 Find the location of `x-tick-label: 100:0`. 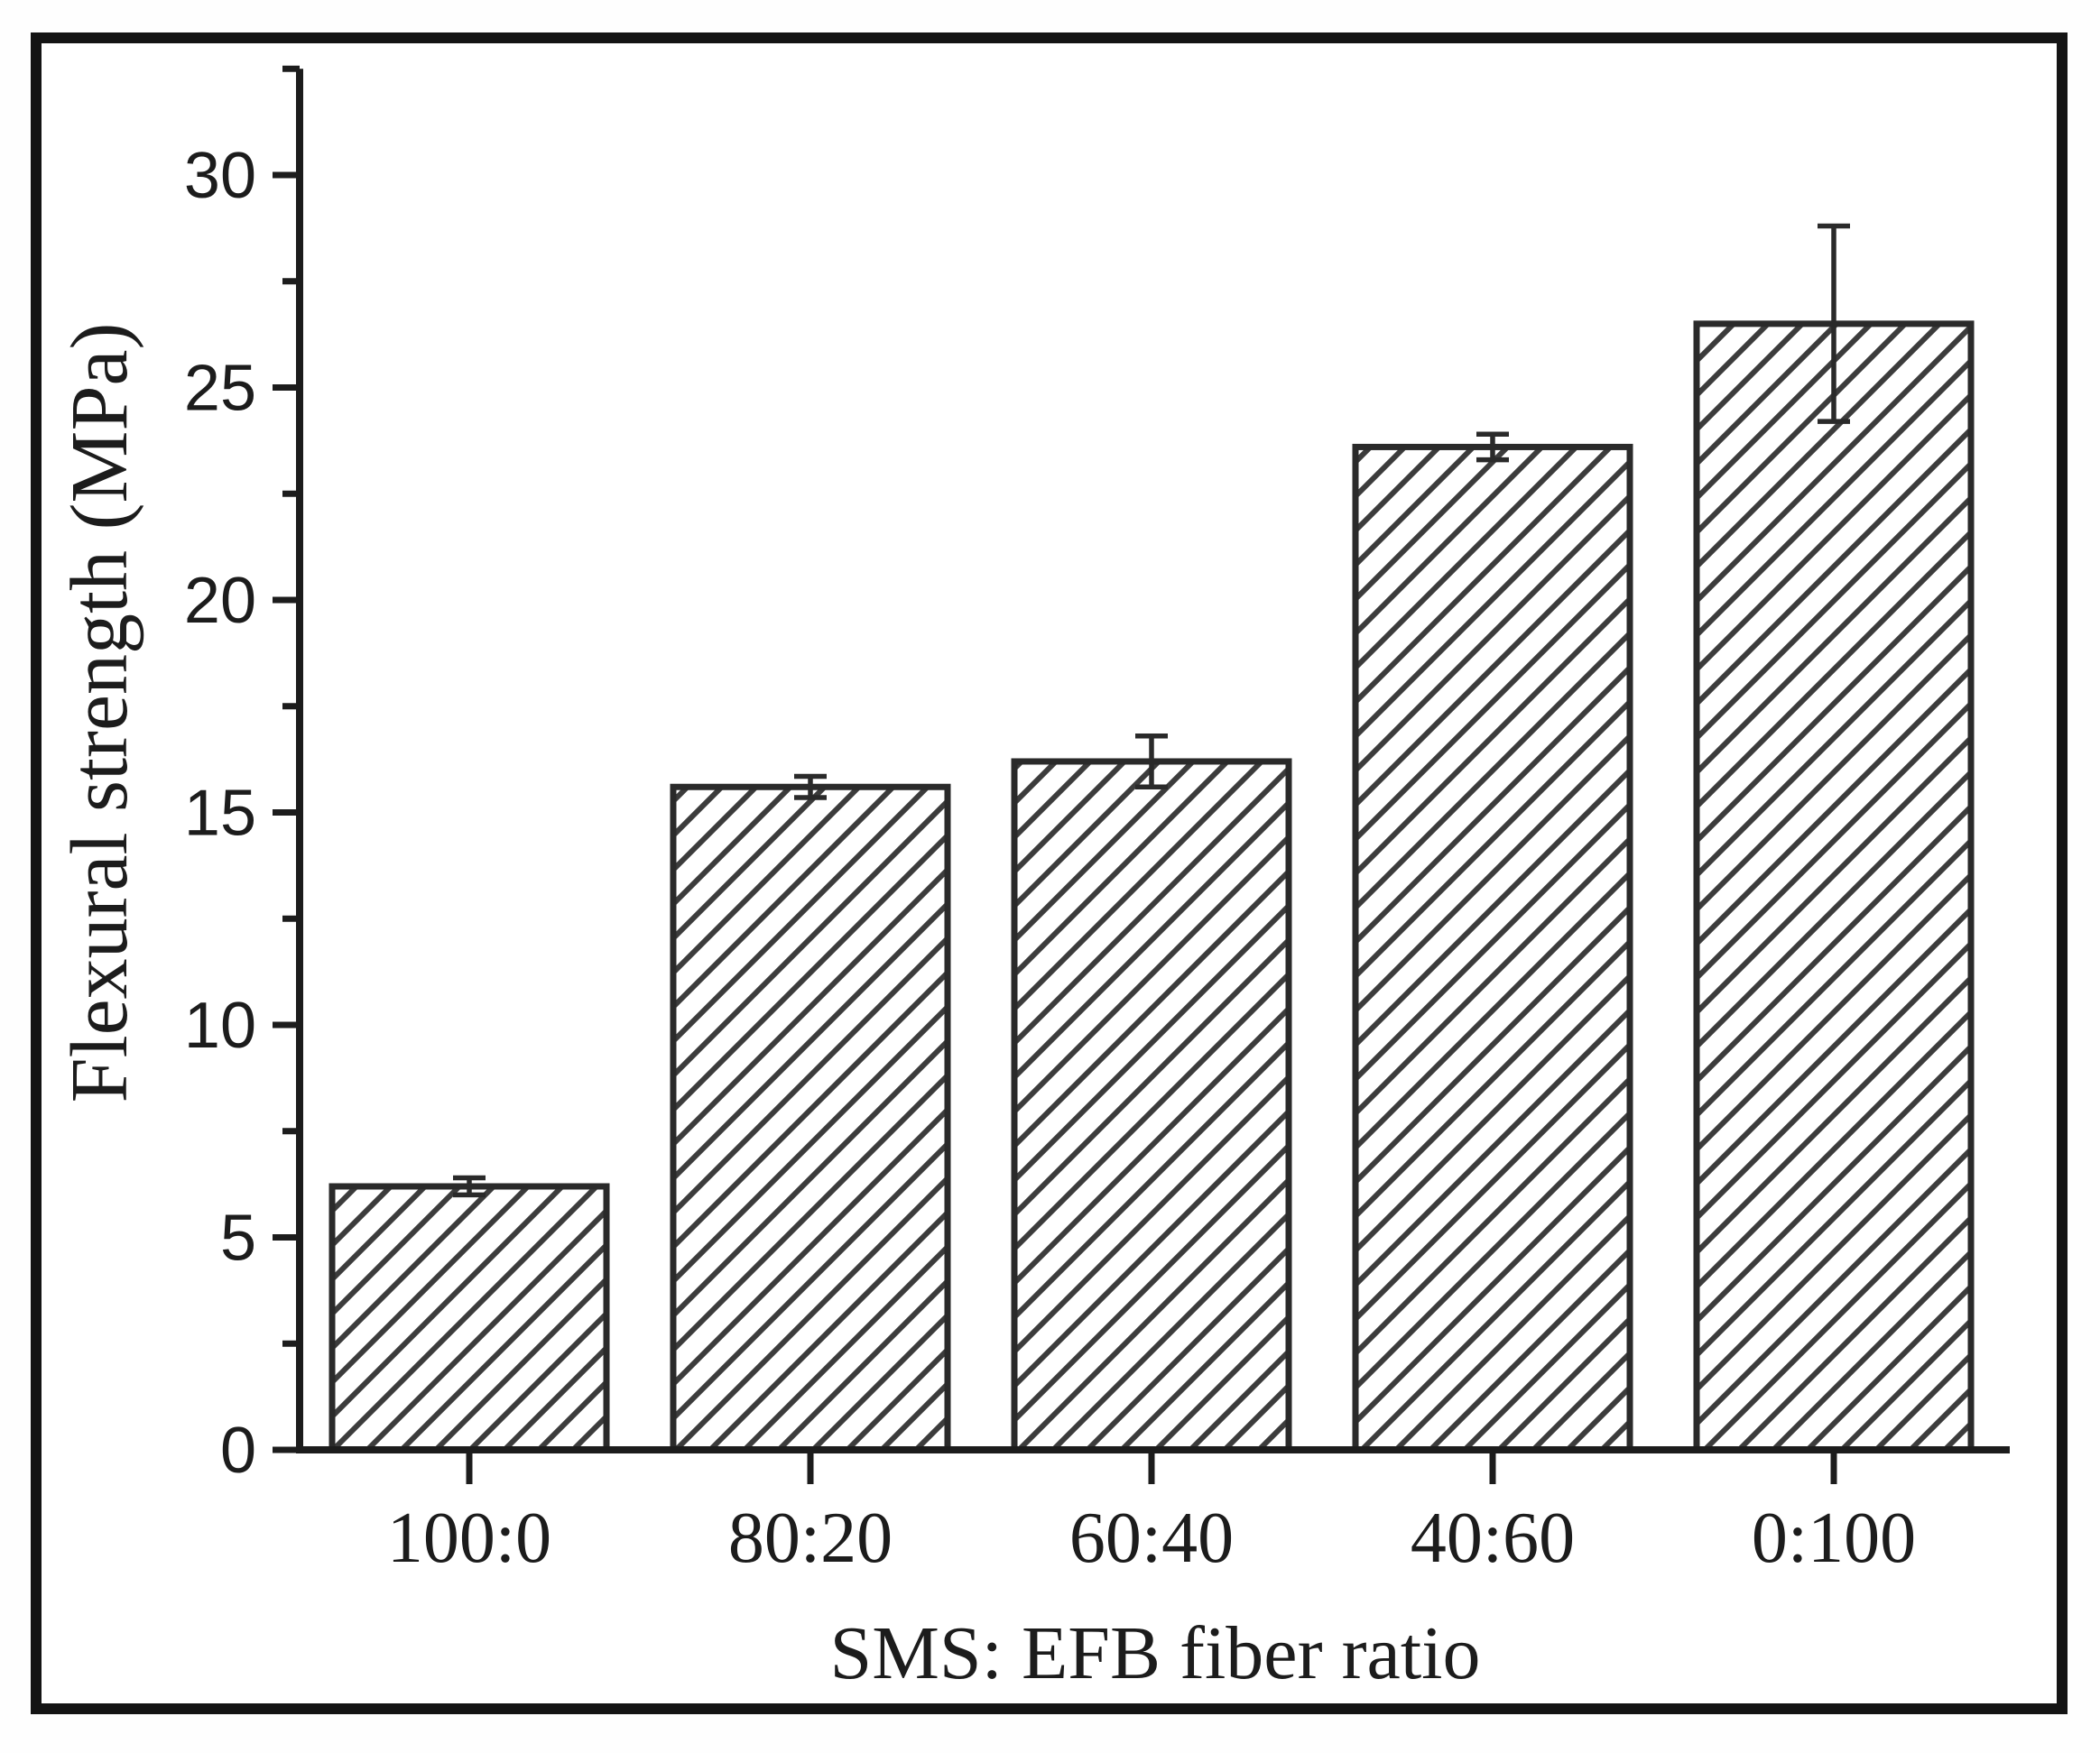

x-tick-label: 100:0 is located at coordinates (469, 1538).